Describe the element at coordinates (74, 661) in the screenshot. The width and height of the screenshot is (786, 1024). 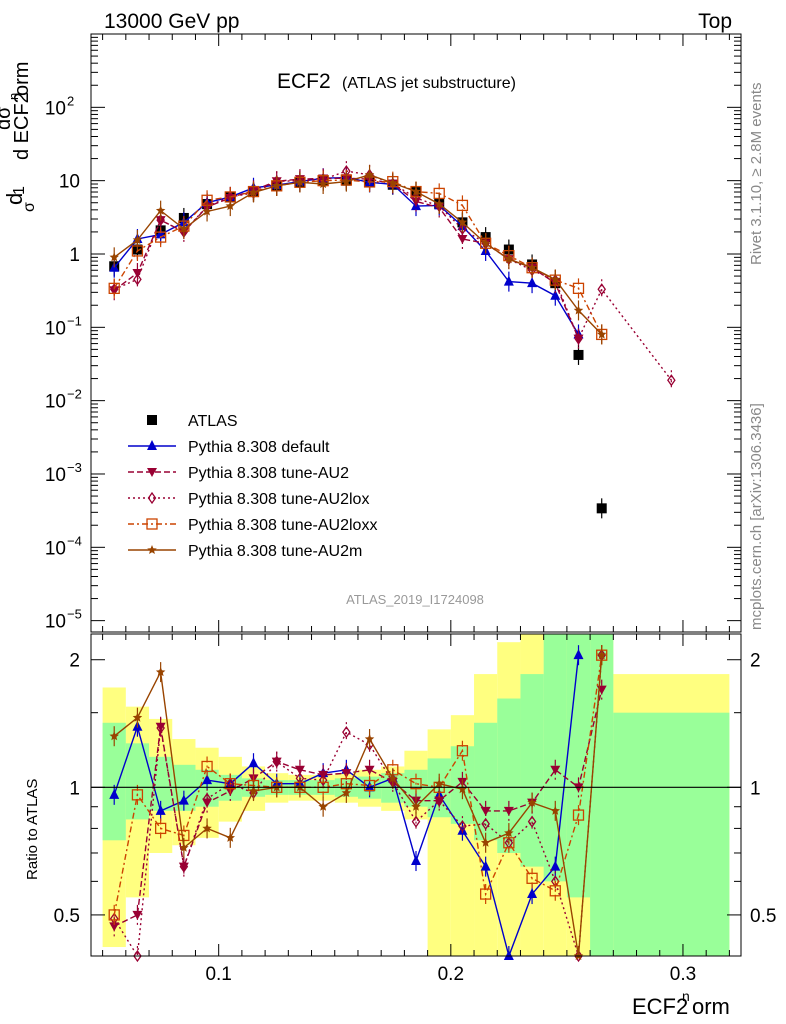
I see `ratio-y-tick-label: 2` at that location.